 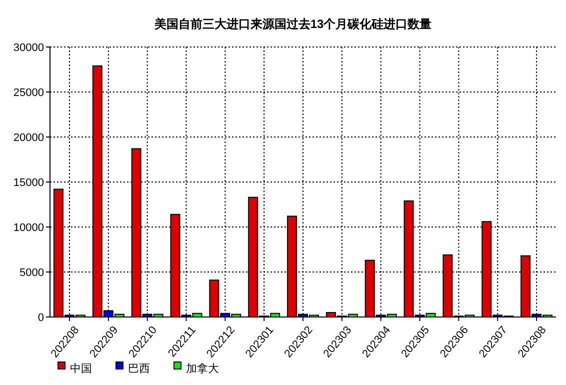 I want to click on y-tick-label: 20000, so click(x=28, y=138).